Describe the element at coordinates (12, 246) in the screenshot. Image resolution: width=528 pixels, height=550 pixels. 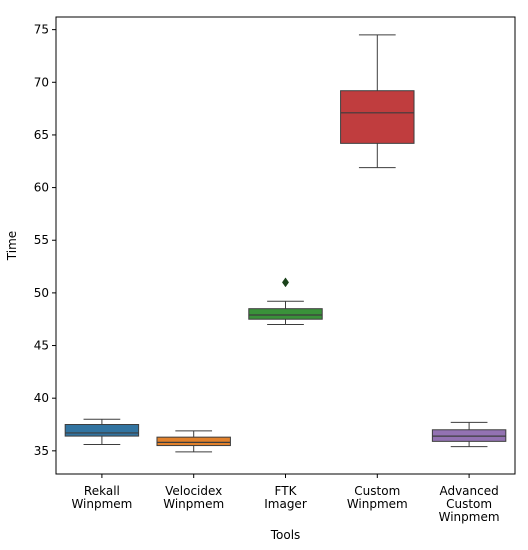
I see `y-axis-label: Time` at that location.